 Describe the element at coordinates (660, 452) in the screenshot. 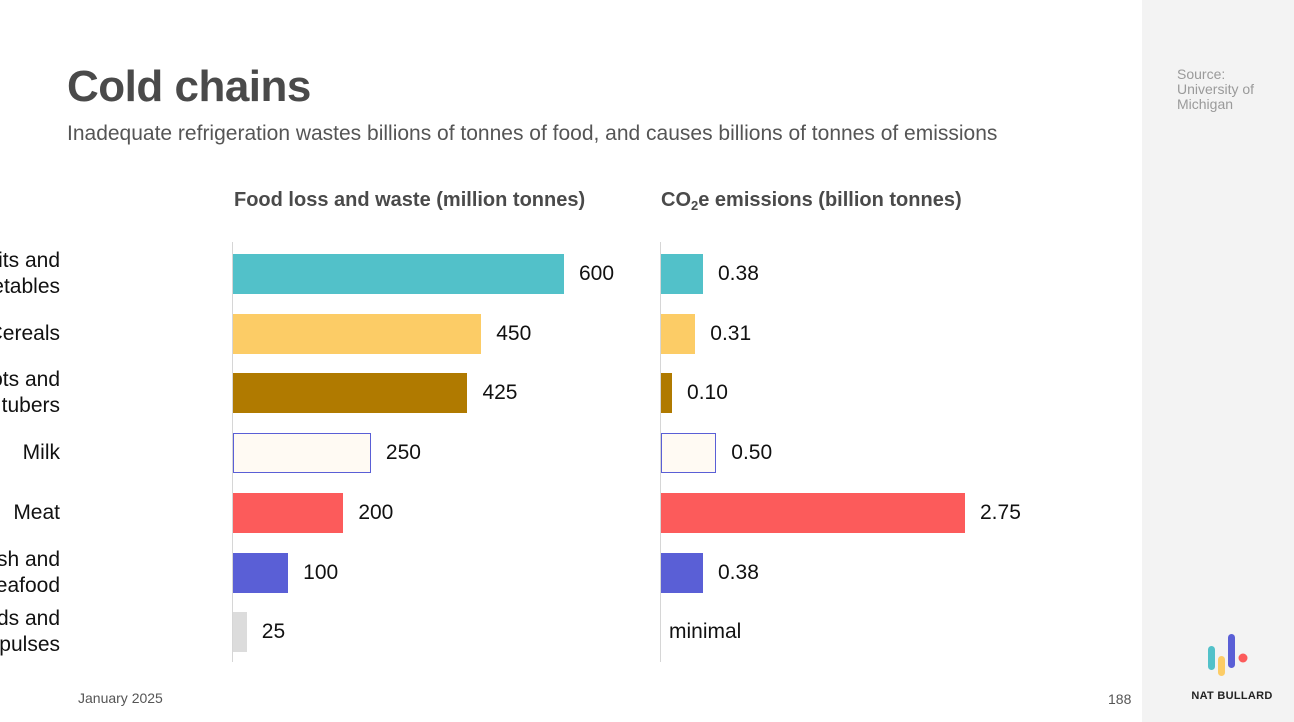

I see `emissions-axis-line` at that location.